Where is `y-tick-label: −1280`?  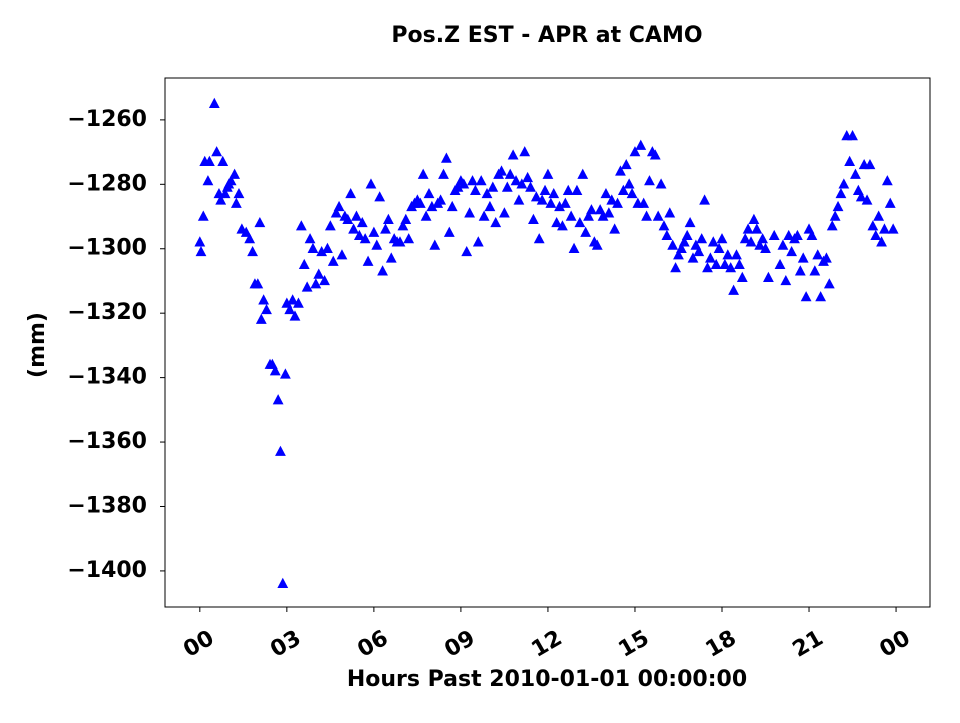 y-tick-label: −1280 is located at coordinates (107, 183).